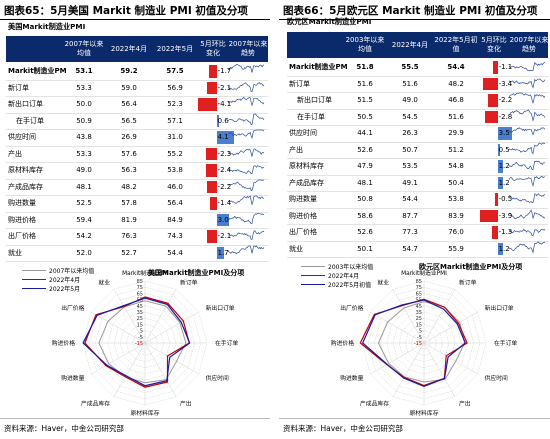 This screenshot has width=550, height=439. Describe the element at coordinates (224, 186) in the screenshot. I see `change-value: -2.2` at that location.